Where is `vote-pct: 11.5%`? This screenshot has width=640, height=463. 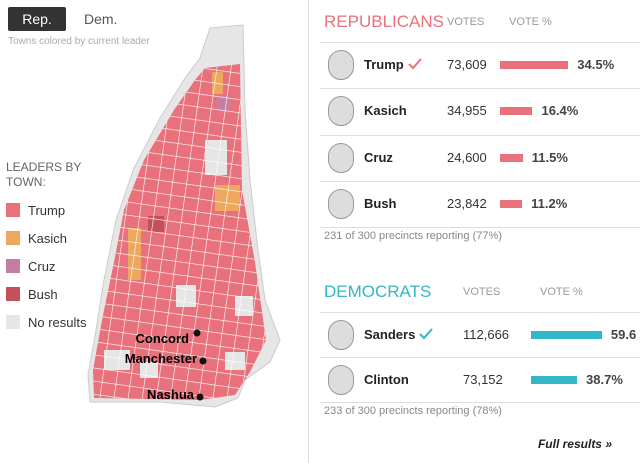 vote-pct: 11.5% is located at coordinates (549, 157).